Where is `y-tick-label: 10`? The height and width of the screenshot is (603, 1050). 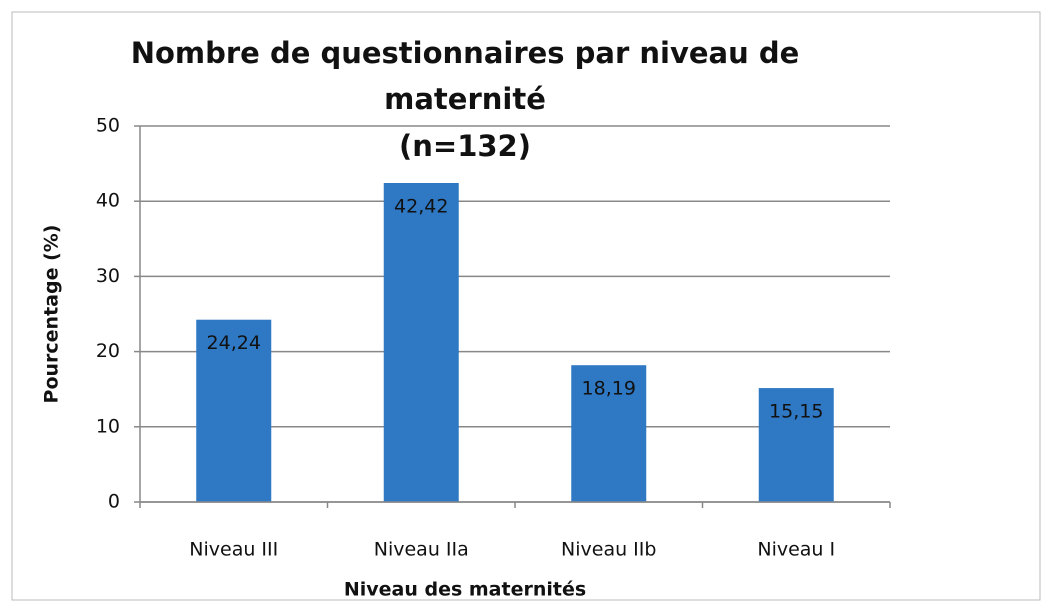 y-tick-label: 10 is located at coordinates (108, 426).